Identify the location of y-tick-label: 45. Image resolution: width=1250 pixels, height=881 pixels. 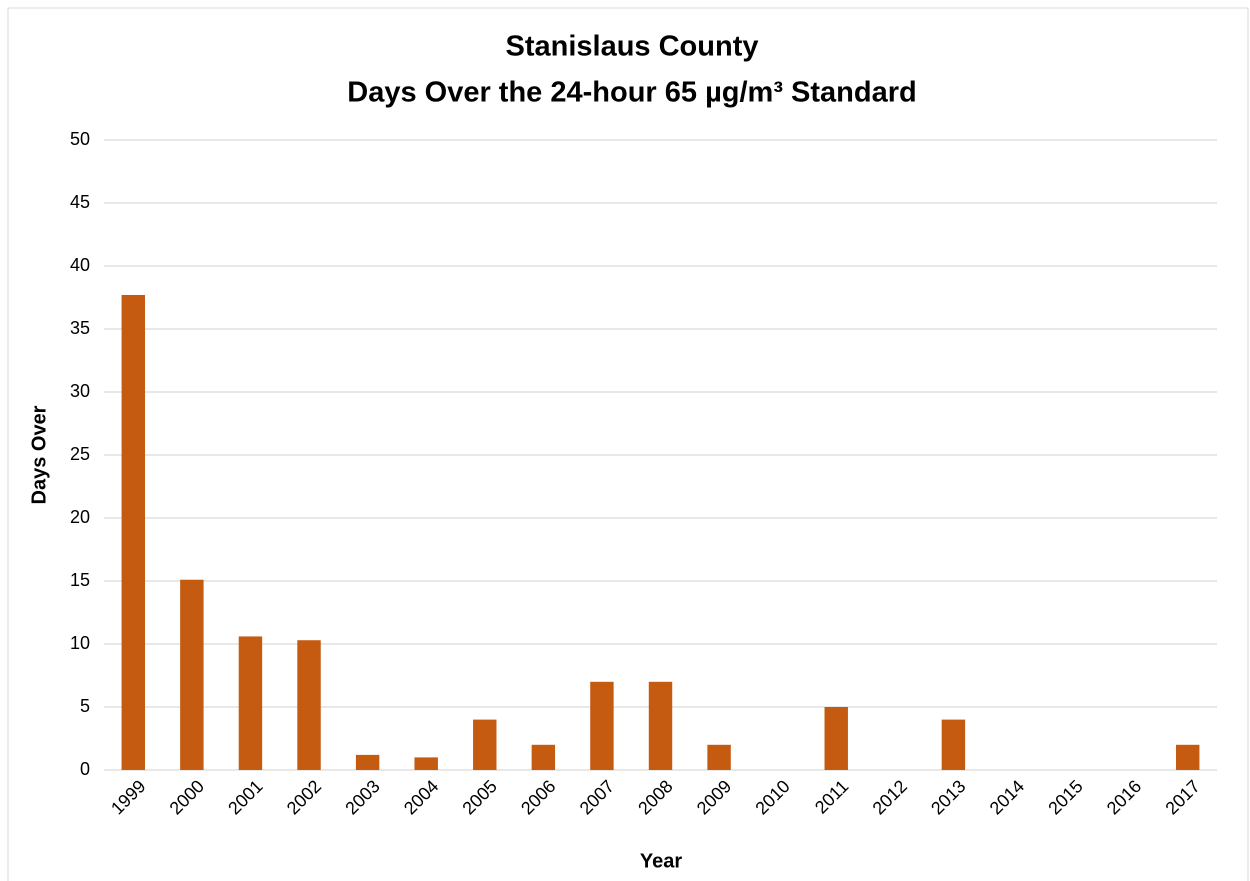
(80, 202).